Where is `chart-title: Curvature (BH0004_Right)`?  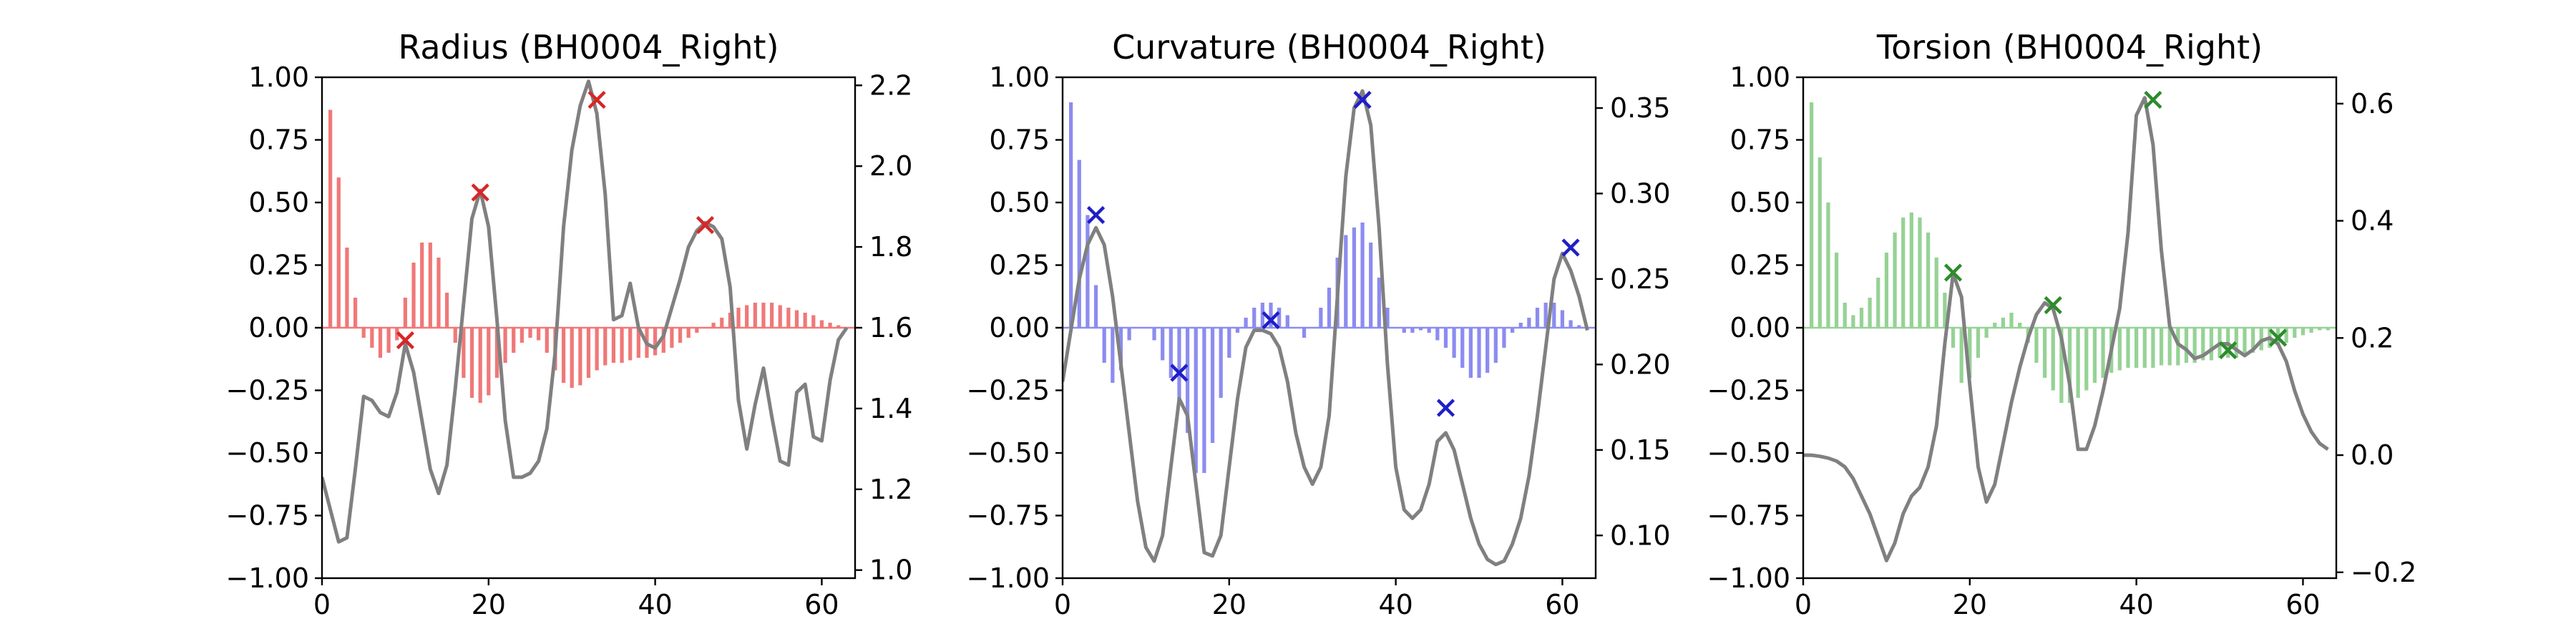 chart-title: Curvature (BH0004_Right) is located at coordinates (1329, 48).